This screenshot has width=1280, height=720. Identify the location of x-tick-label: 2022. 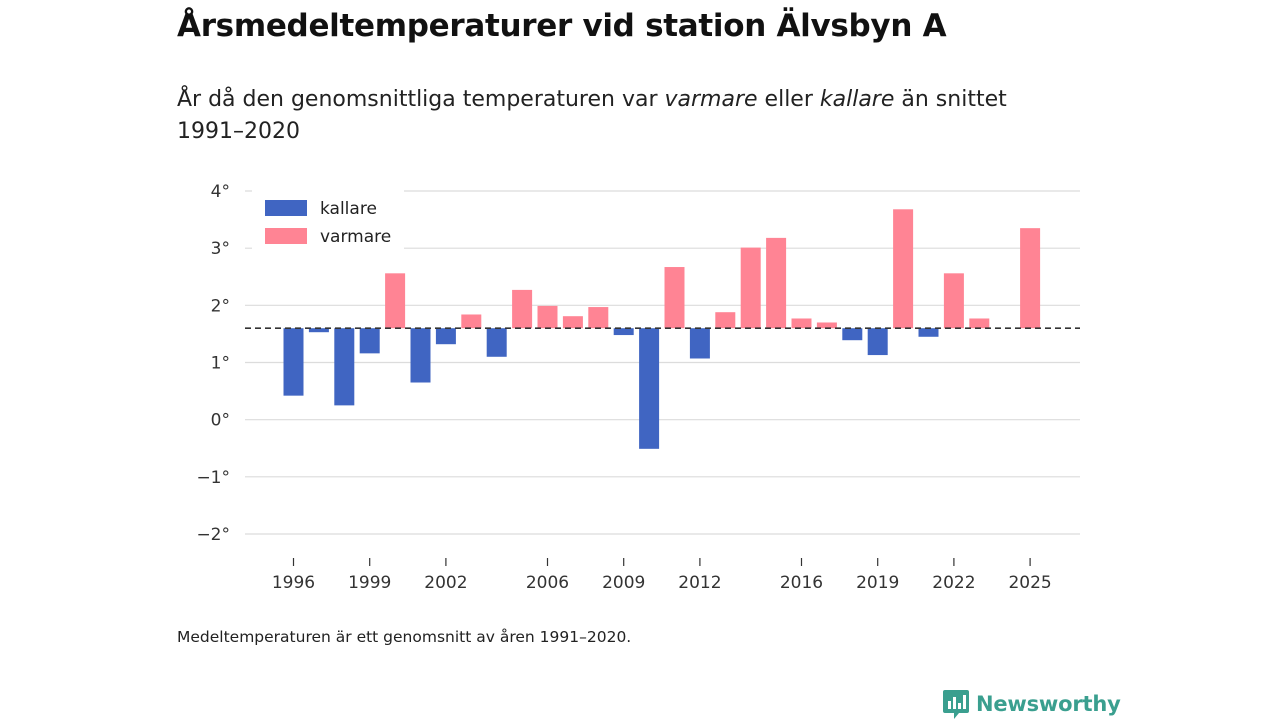
(953, 583).